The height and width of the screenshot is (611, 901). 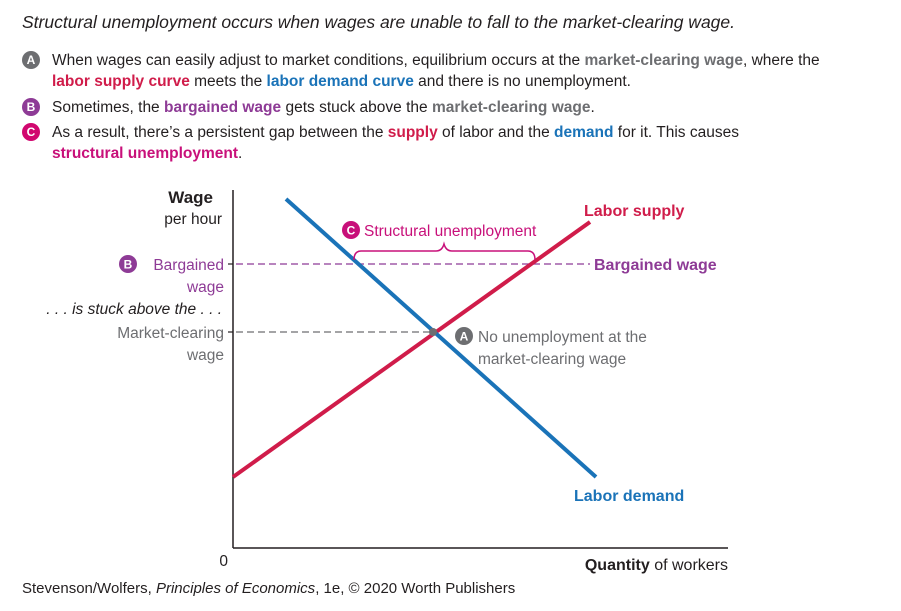 I want to click on note-a-part: labor demand curve, so click(x=340, y=81).